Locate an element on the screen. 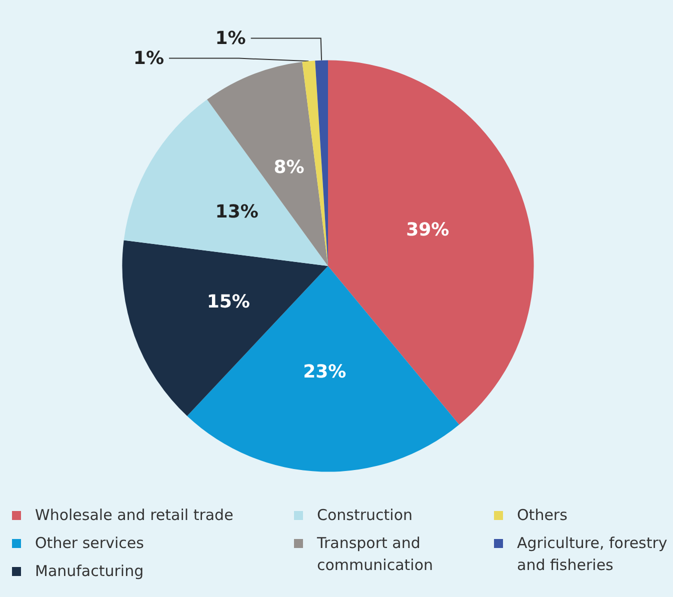 Image resolution: width=673 pixels, height=597 pixels. data-label: 13% is located at coordinates (236, 212).